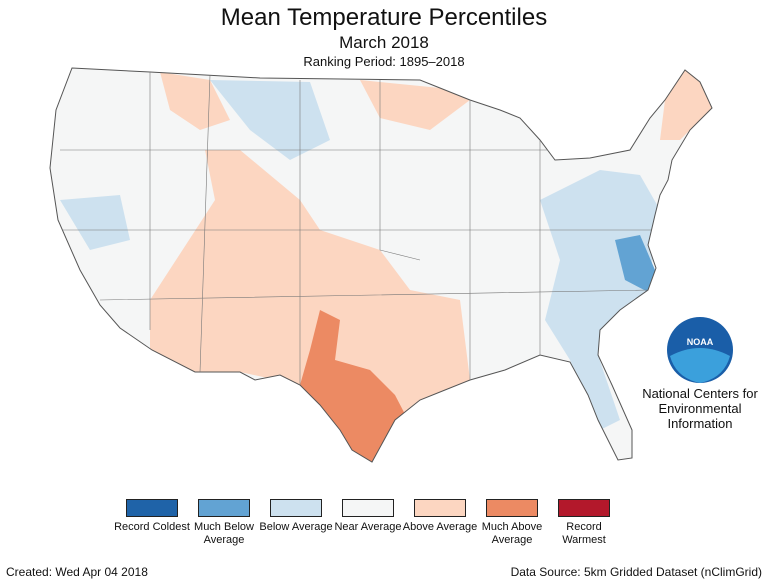  What do you see at coordinates (77, 572) in the screenshot?
I see `created: Created: Wed Apr 04 2018` at bounding box center [77, 572].